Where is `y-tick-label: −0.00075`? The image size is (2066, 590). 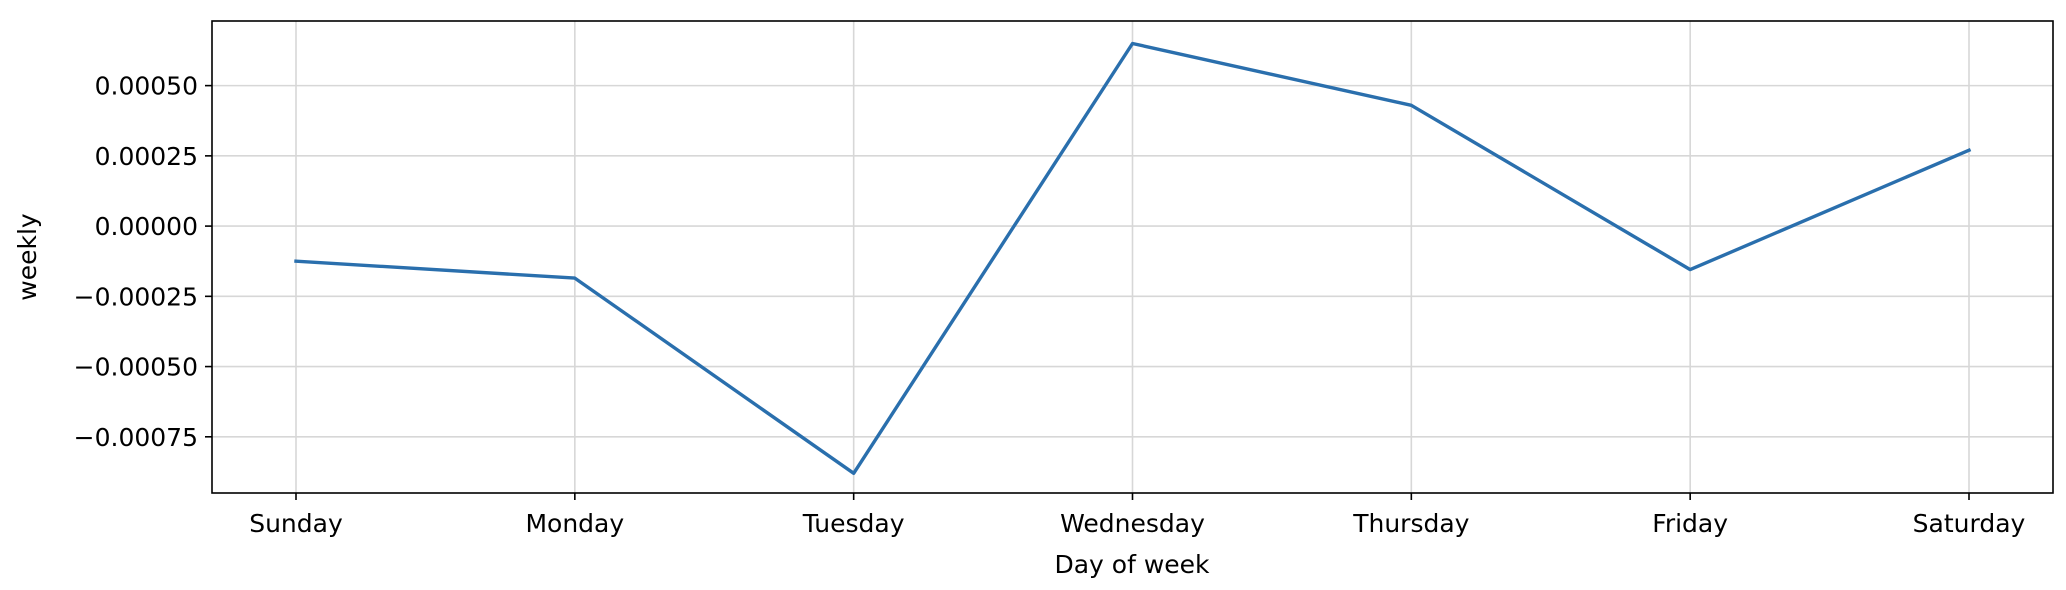
y-tick-label: −0.00075 is located at coordinates (136, 437).